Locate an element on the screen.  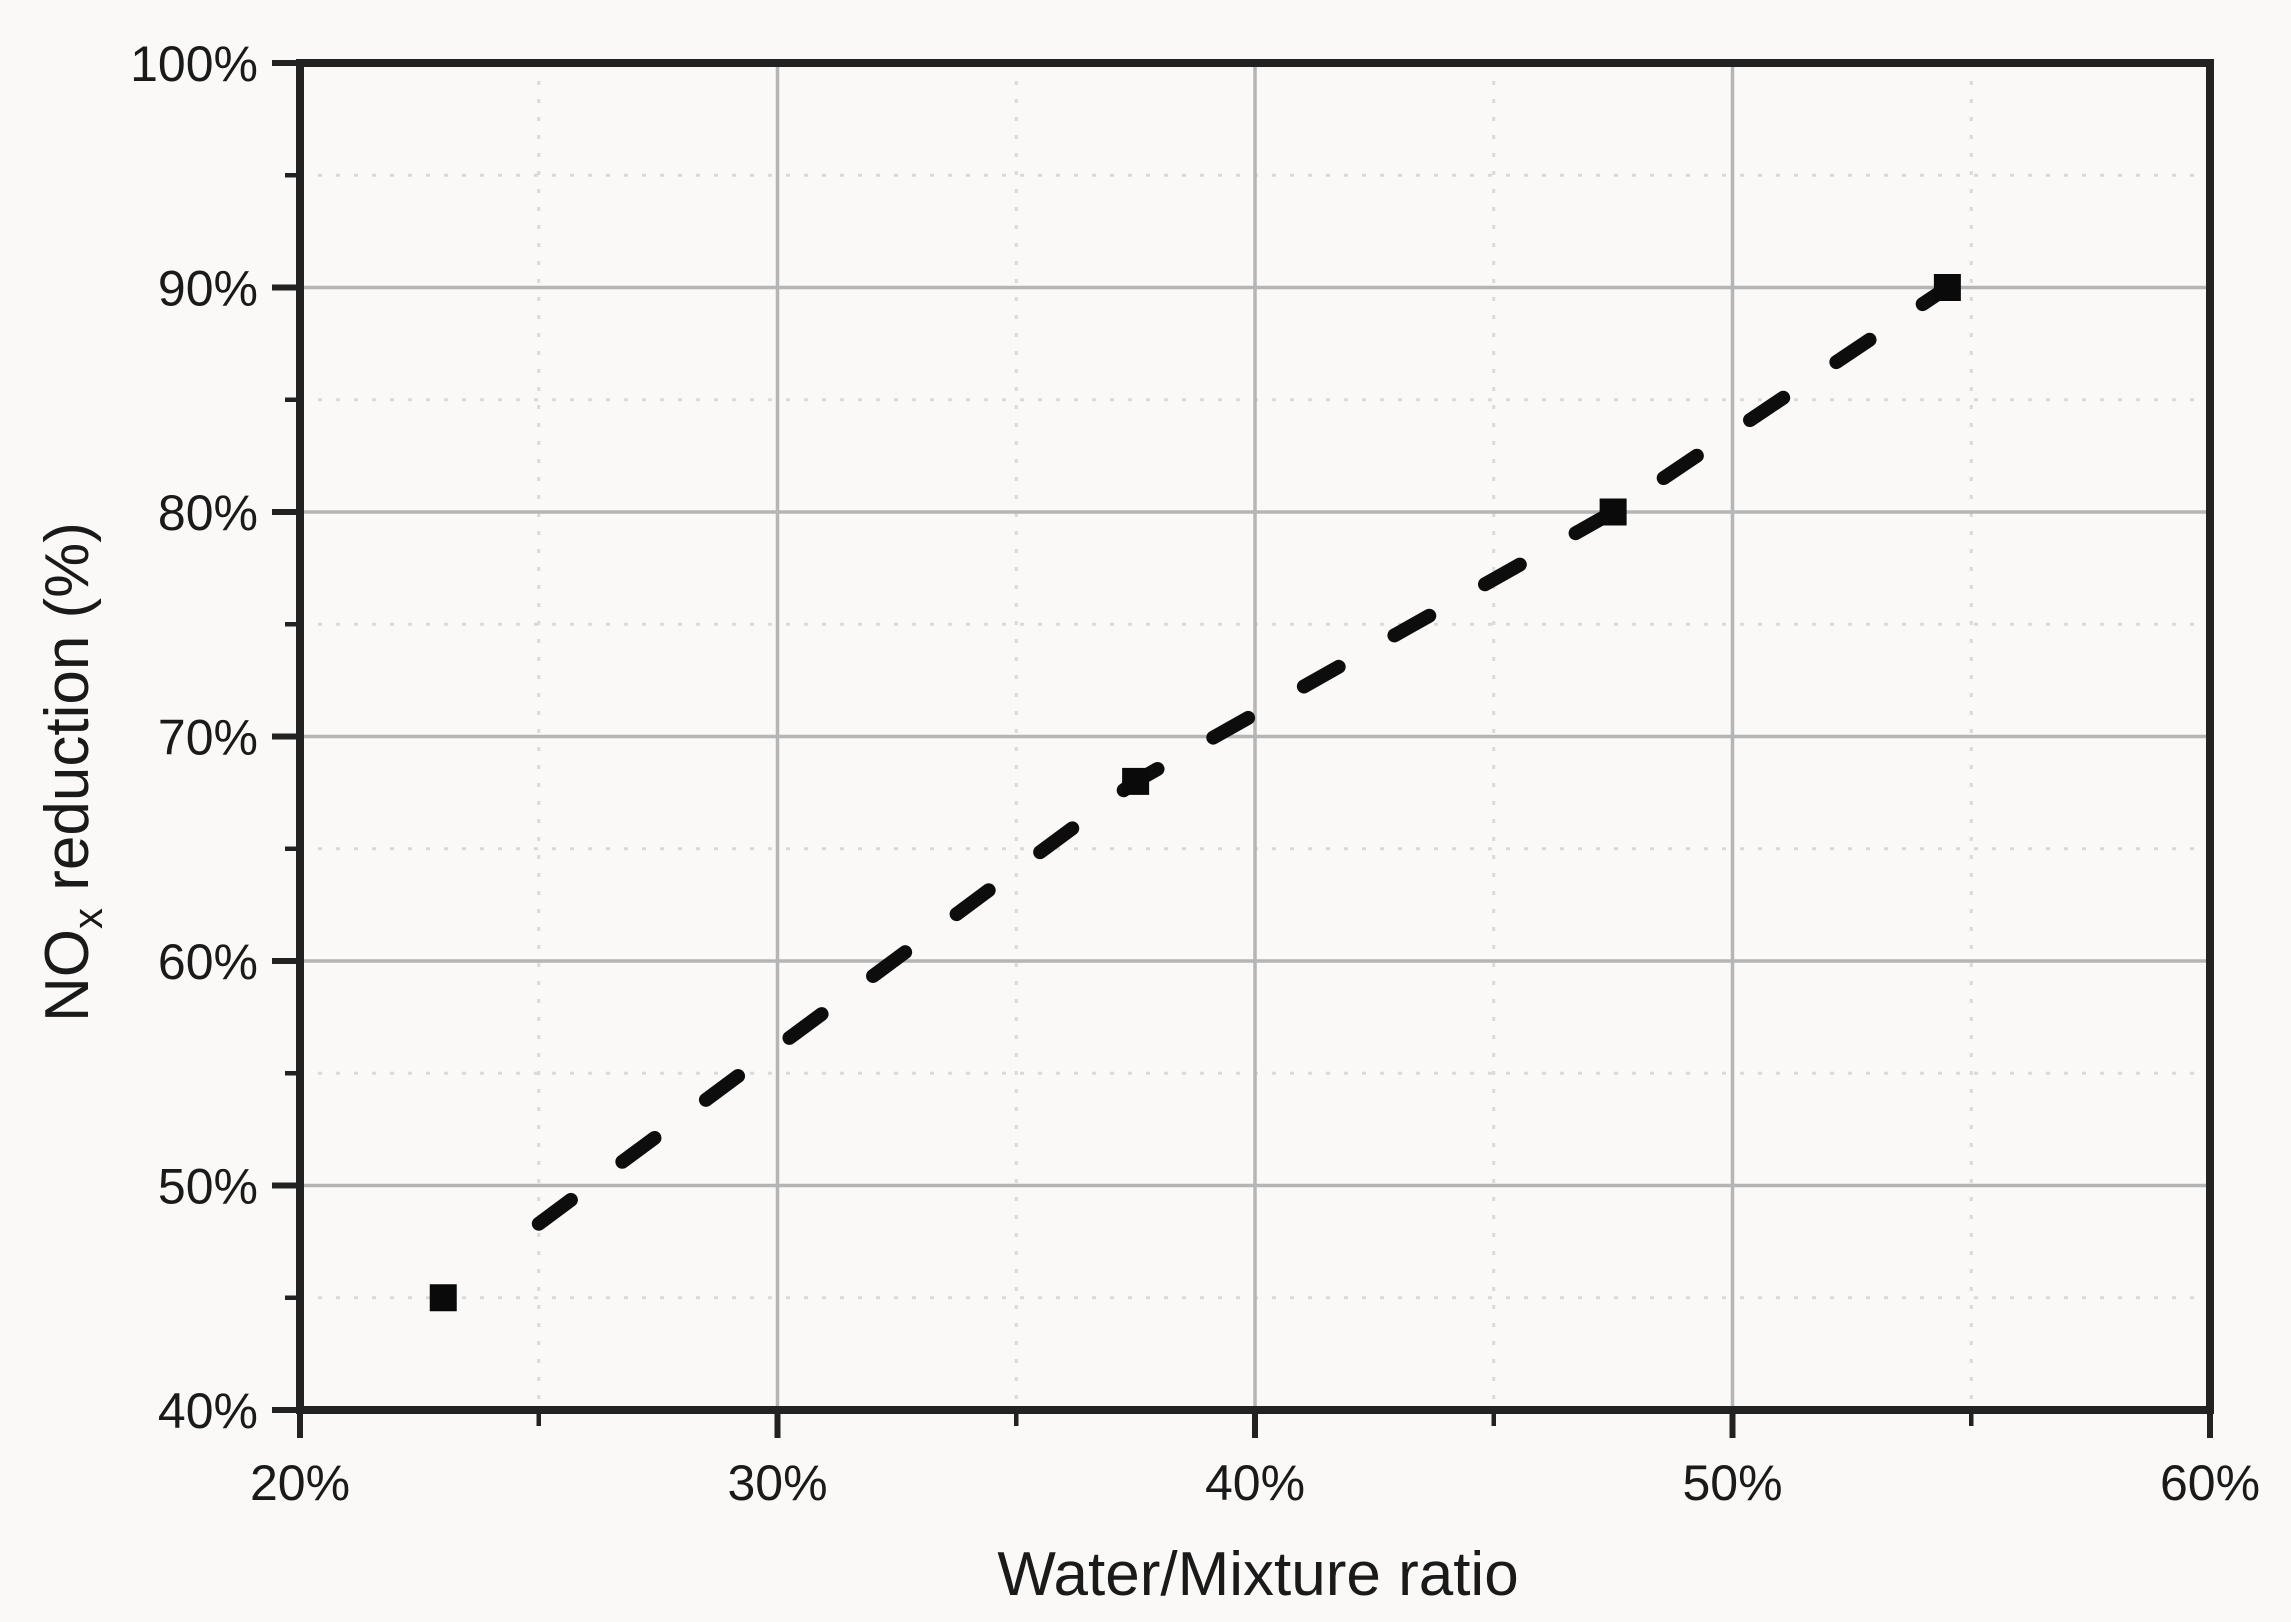
x-tick-label: 20% is located at coordinates (300, 1483).